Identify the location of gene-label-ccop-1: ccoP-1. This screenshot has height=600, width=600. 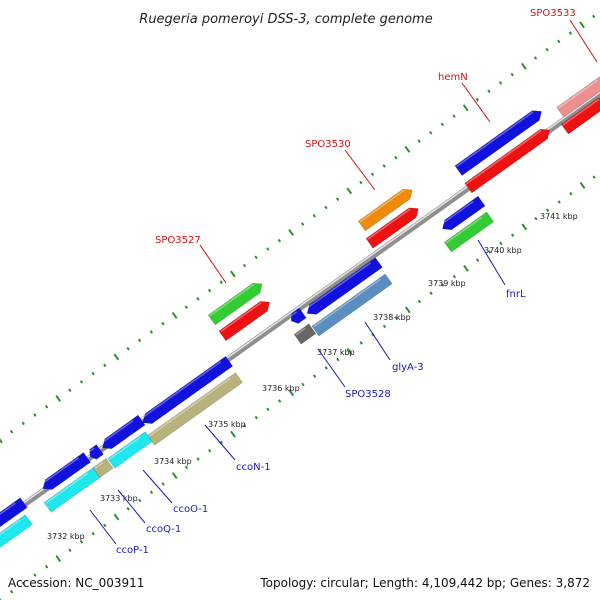
(132, 550).